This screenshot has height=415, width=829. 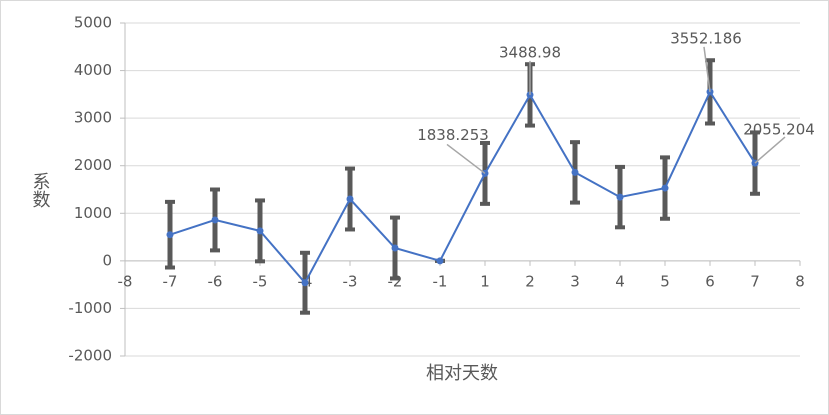 What do you see at coordinates (530, 281) in the screenshot?
I see `x-tick-label: 2` at bounding box center [530, 281].